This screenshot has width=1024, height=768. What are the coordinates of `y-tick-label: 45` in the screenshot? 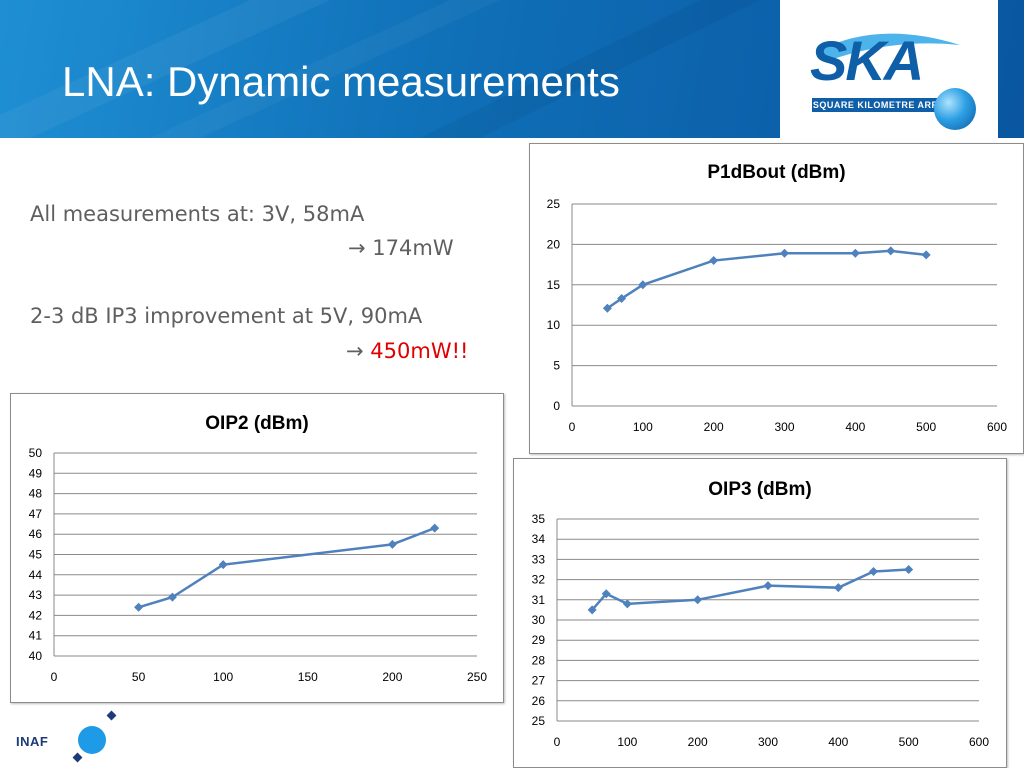 It's located at (36, 555).